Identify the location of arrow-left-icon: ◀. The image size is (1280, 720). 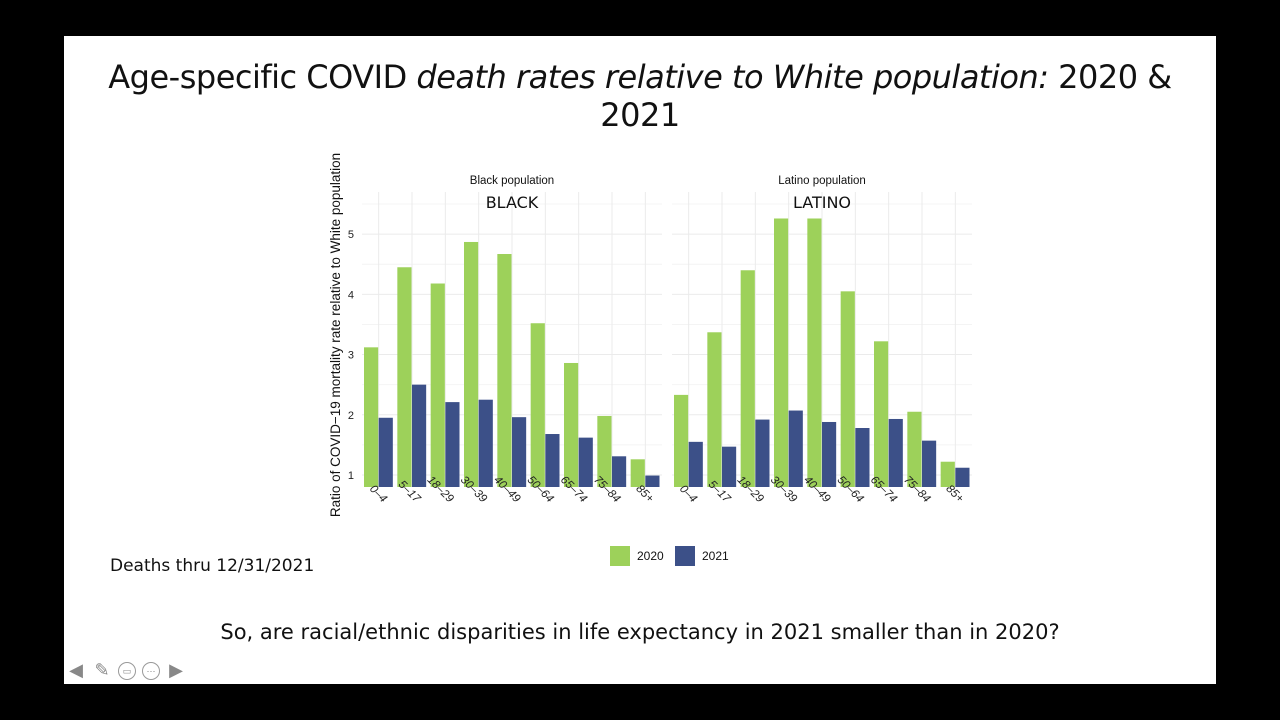
(76, 670).